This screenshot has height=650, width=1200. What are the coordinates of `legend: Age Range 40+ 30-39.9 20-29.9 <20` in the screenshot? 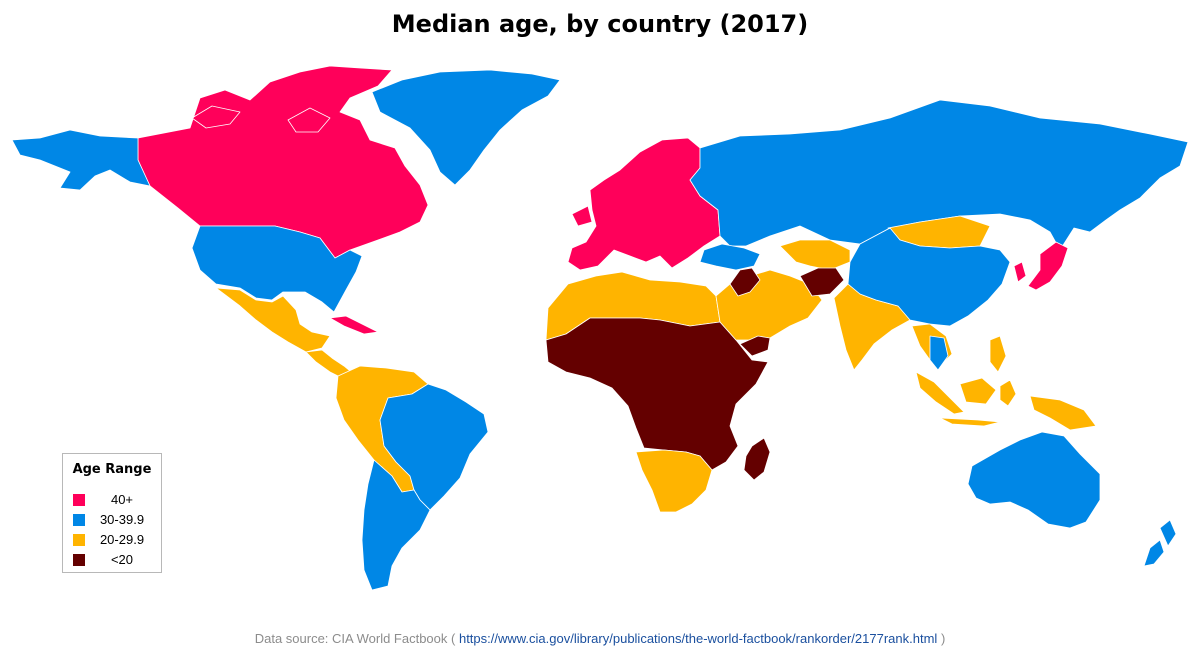 It's located at (112, 513).